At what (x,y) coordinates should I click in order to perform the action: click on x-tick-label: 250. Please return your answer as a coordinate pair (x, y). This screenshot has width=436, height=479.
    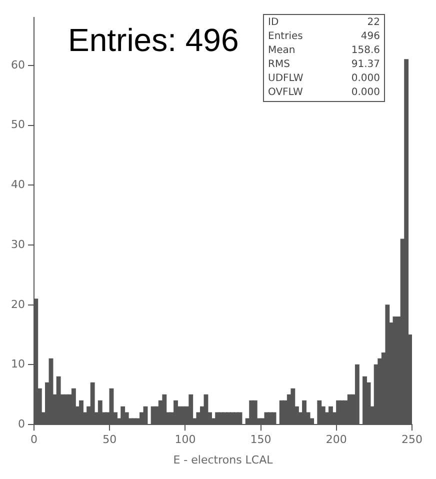
    Looking at the image, I should click on (412, 439).